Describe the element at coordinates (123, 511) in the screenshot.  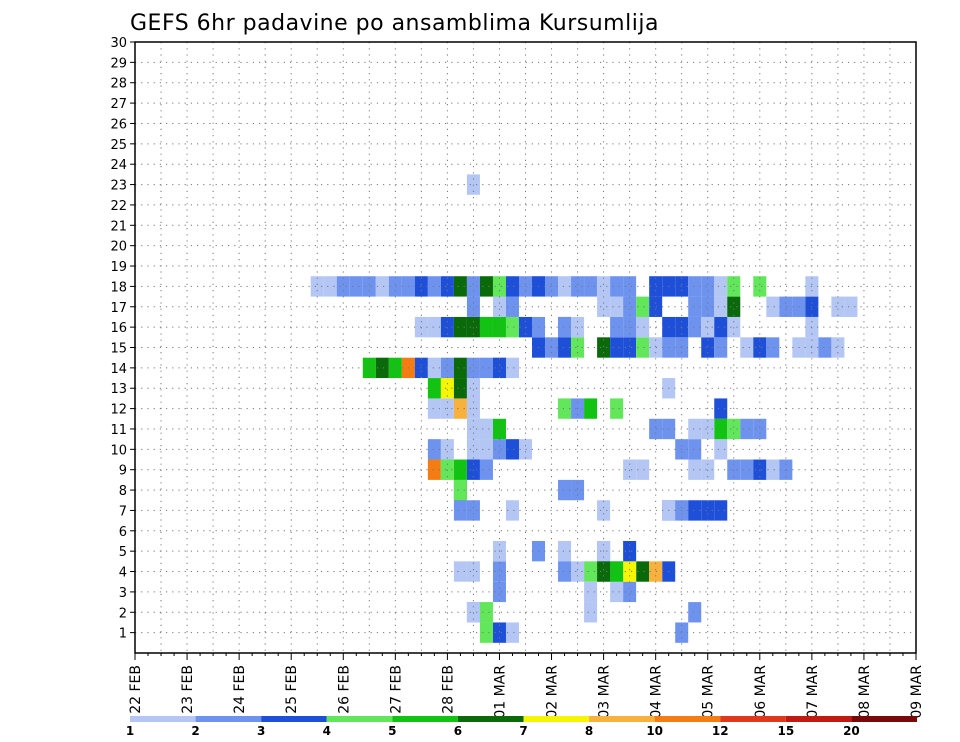
I see `y-tick-label: 7` at that location.